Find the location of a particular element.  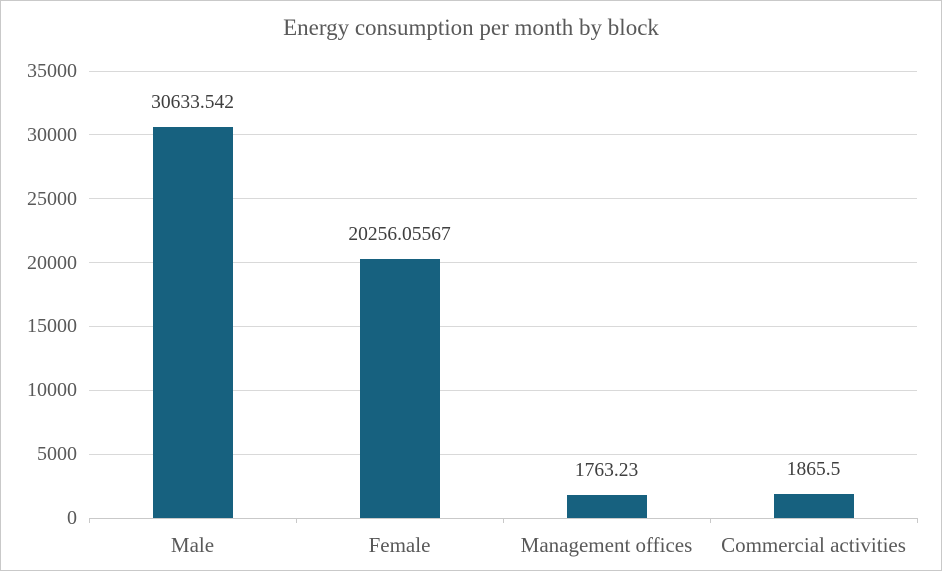

y-tick-label: 35000 is located at coordinates (52, 71).